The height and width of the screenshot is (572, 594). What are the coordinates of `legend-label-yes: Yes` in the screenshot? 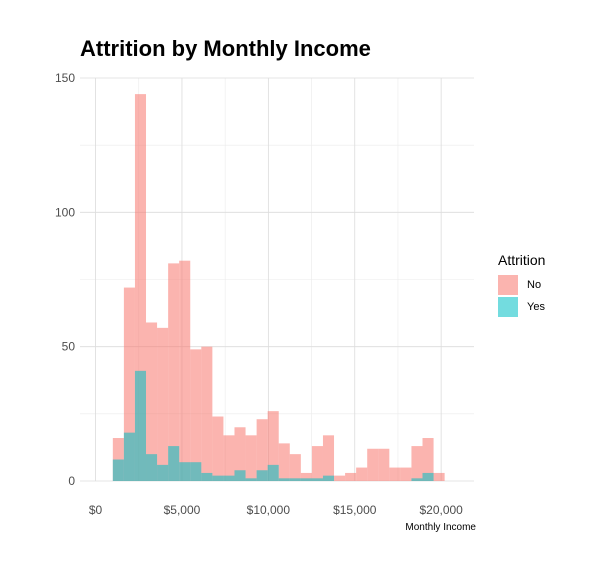 It's located at (536, 307).